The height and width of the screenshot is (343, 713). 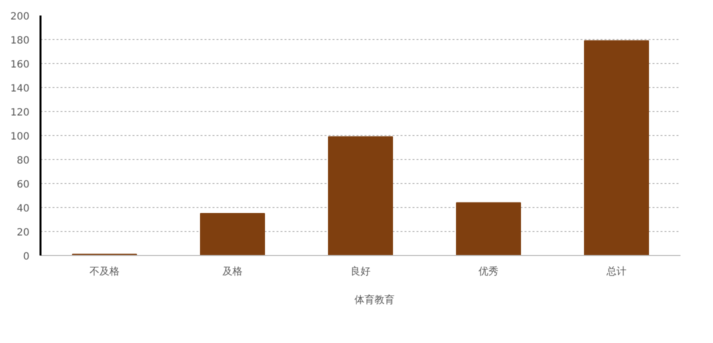 I want to click on x-tick-label: 及格, so click(x=232, y=272).